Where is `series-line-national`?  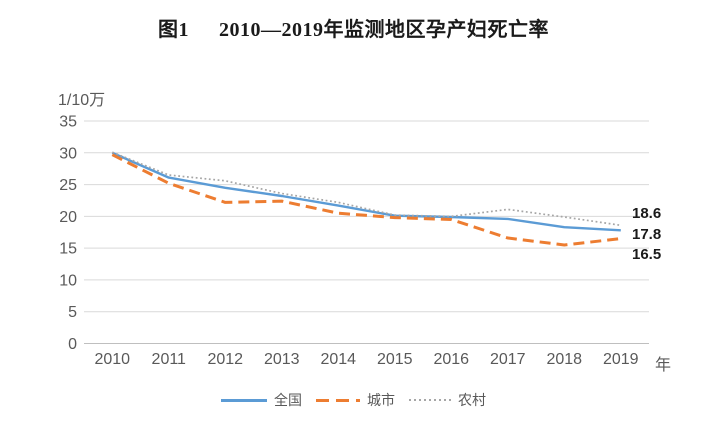
series-line-national is located at coordinates (366, 191).